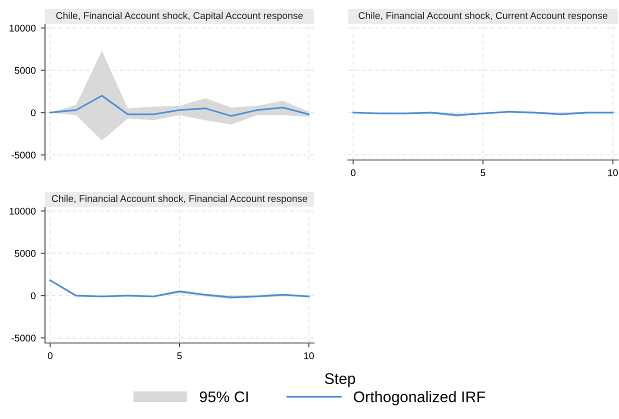 Image resolution: width=619 pixels, height=419 pixels. I want to click on text: 95% CI, so click(224, 396).